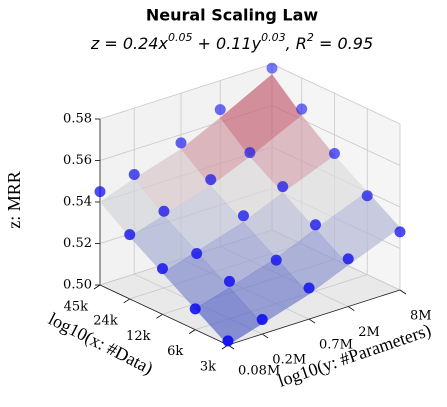 Image resolution: width=447 pixels, height=407 pixels. What do you see at coordinates (77, 243) in the screenshot?
I see `z-tick-label: 0.52` at bounding box center [77, 243].